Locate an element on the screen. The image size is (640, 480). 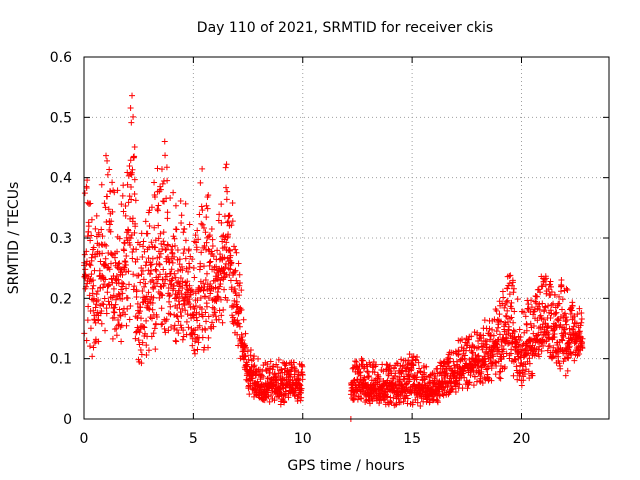
x-tick-label: 0 is located at coordinates (84, 439).